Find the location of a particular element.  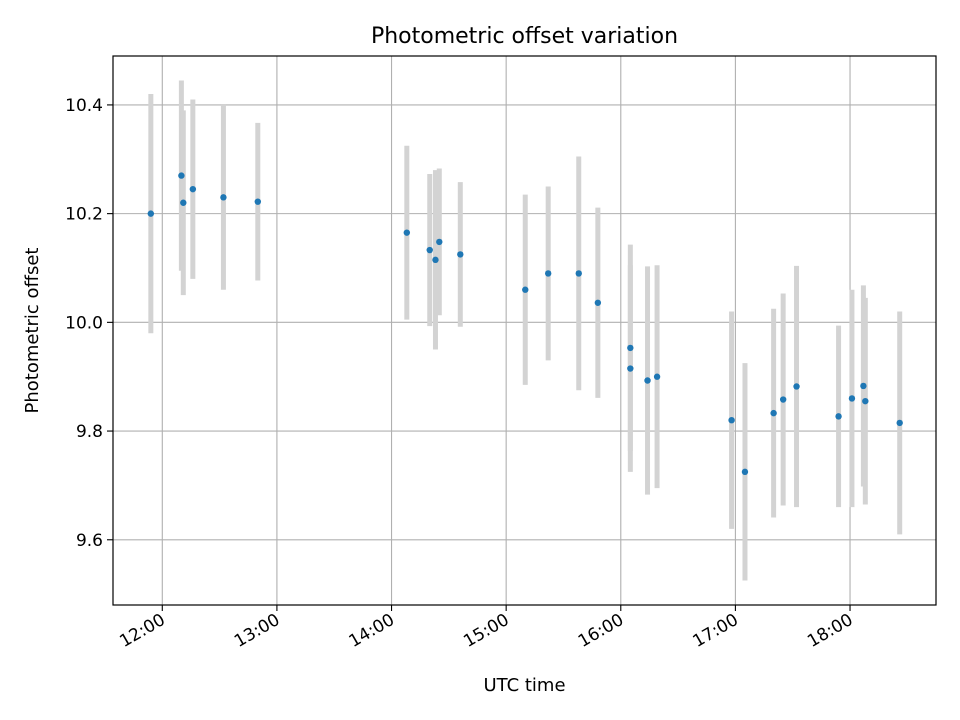

y-tick-label: 10.4 is located at coordinates (84, 106).